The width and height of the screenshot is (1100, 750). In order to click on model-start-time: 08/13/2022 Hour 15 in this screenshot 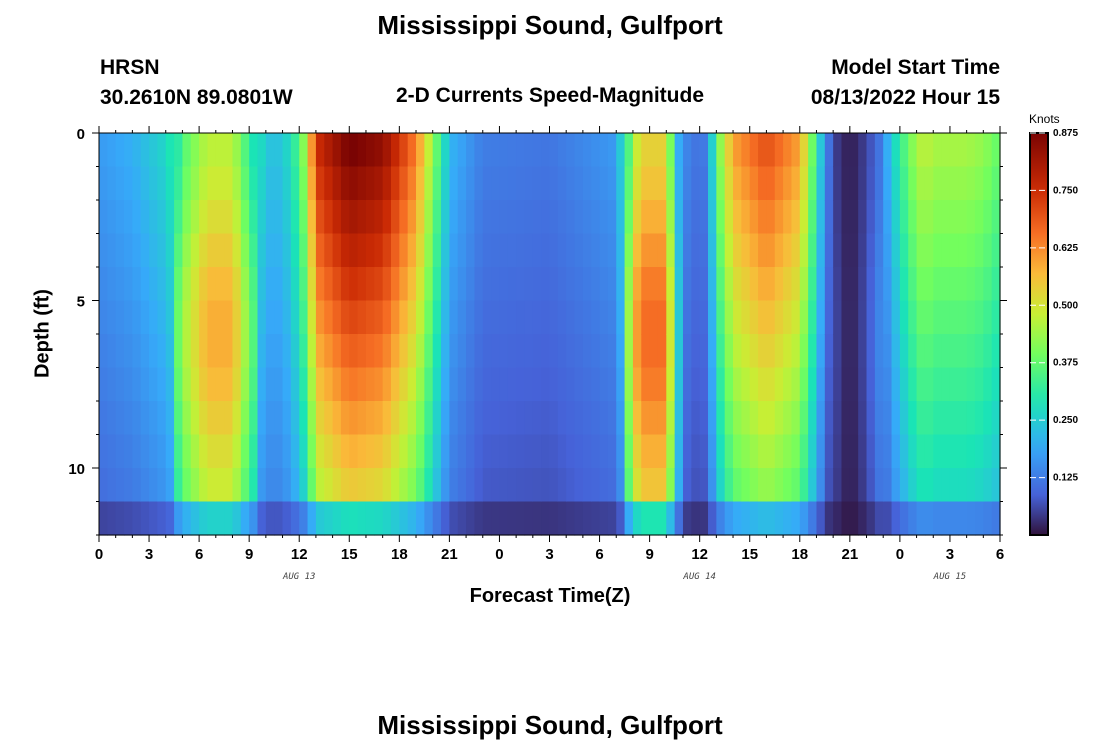, I will do `click(905, 97)`.